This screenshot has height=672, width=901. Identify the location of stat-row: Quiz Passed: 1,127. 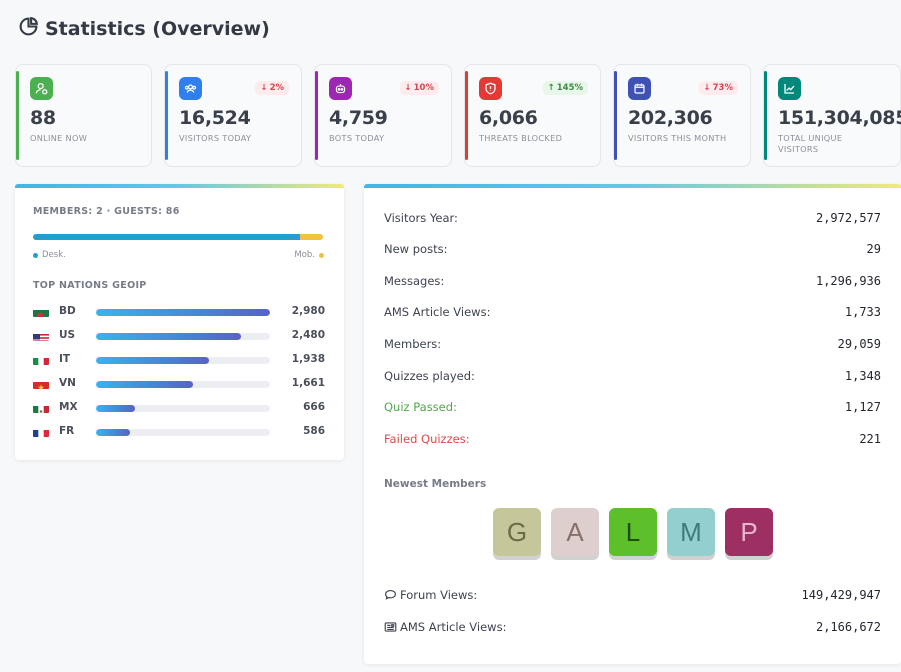
(632, 408).